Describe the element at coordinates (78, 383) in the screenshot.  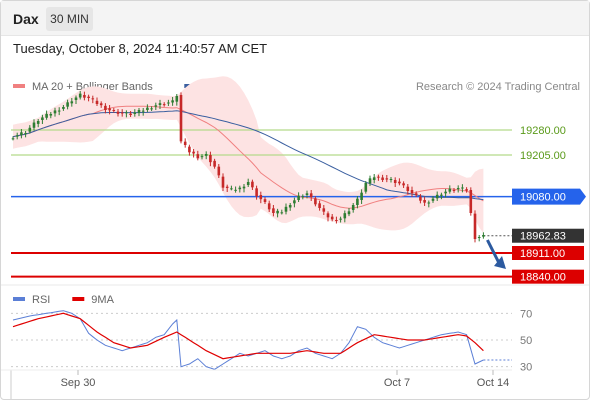
I see `x-tick-label-0: Sep 30` at that location.